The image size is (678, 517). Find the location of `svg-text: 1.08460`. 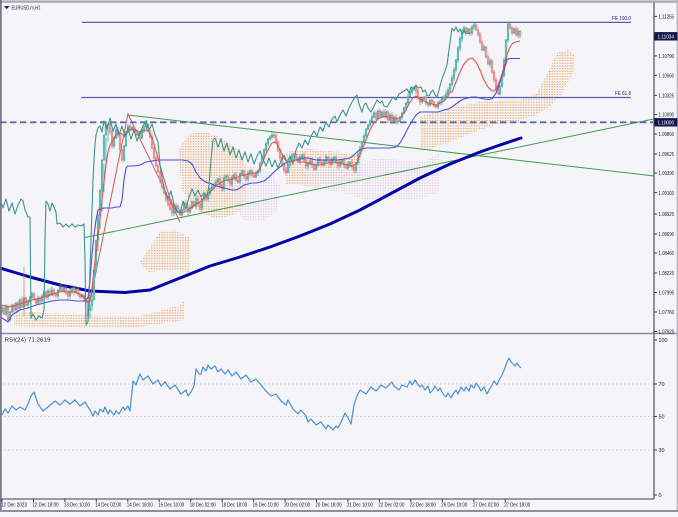

svg-text: 1.08460 is located at coordinates (667, 254).